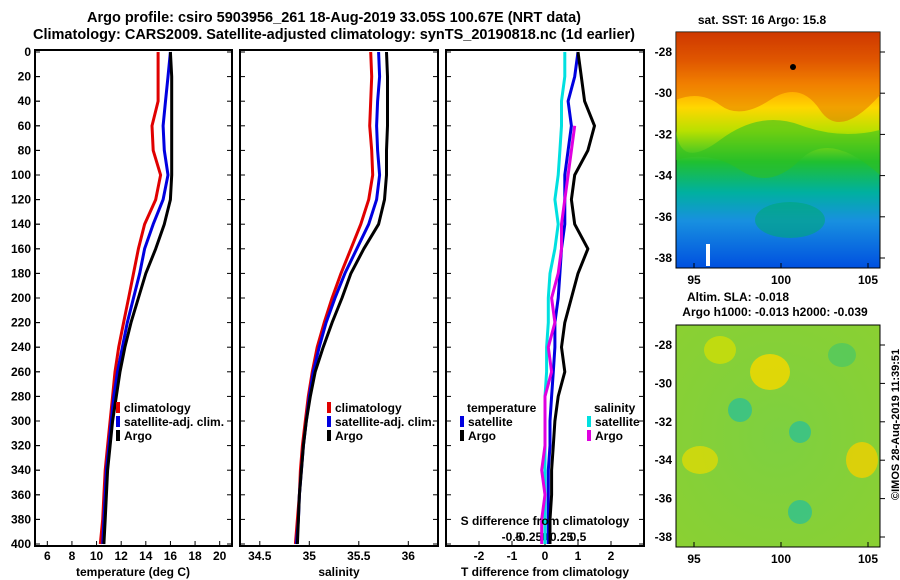  Describe the element at coordinates (359, 556) in the screenshot. I see `x-tick-label: 35.5` at that location.